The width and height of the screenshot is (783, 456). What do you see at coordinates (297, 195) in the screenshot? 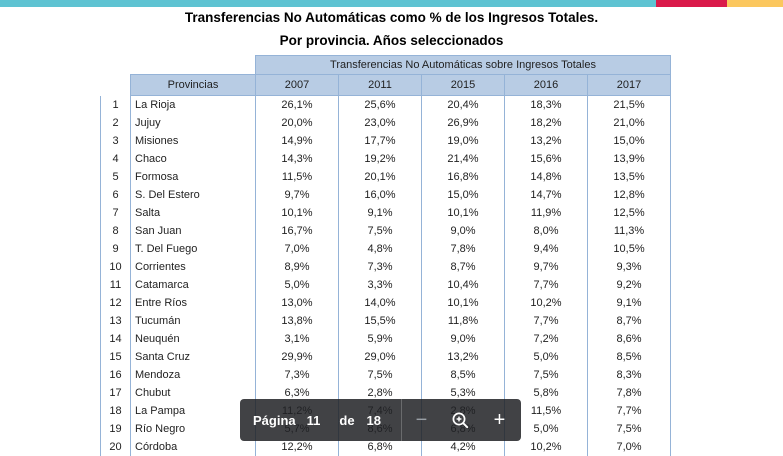
I see `value-cell: 9,7%` at bounding box center [297, 195].